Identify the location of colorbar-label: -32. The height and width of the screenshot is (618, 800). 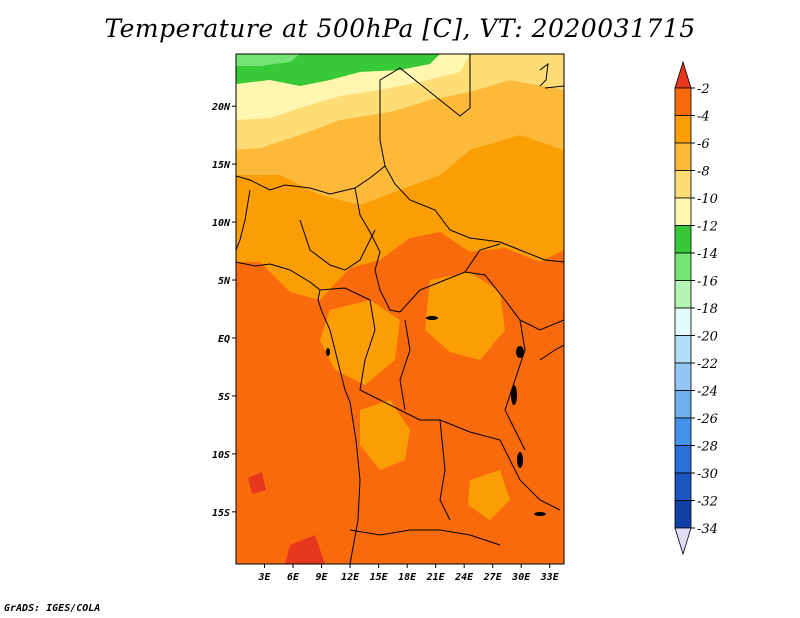
(707, 502).